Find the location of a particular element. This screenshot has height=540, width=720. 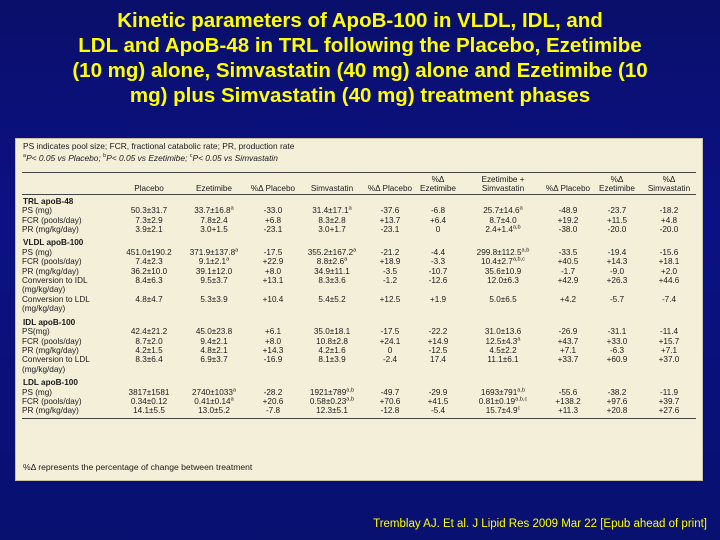

table-cell: +18.9 is located at coordinates (390, 262).